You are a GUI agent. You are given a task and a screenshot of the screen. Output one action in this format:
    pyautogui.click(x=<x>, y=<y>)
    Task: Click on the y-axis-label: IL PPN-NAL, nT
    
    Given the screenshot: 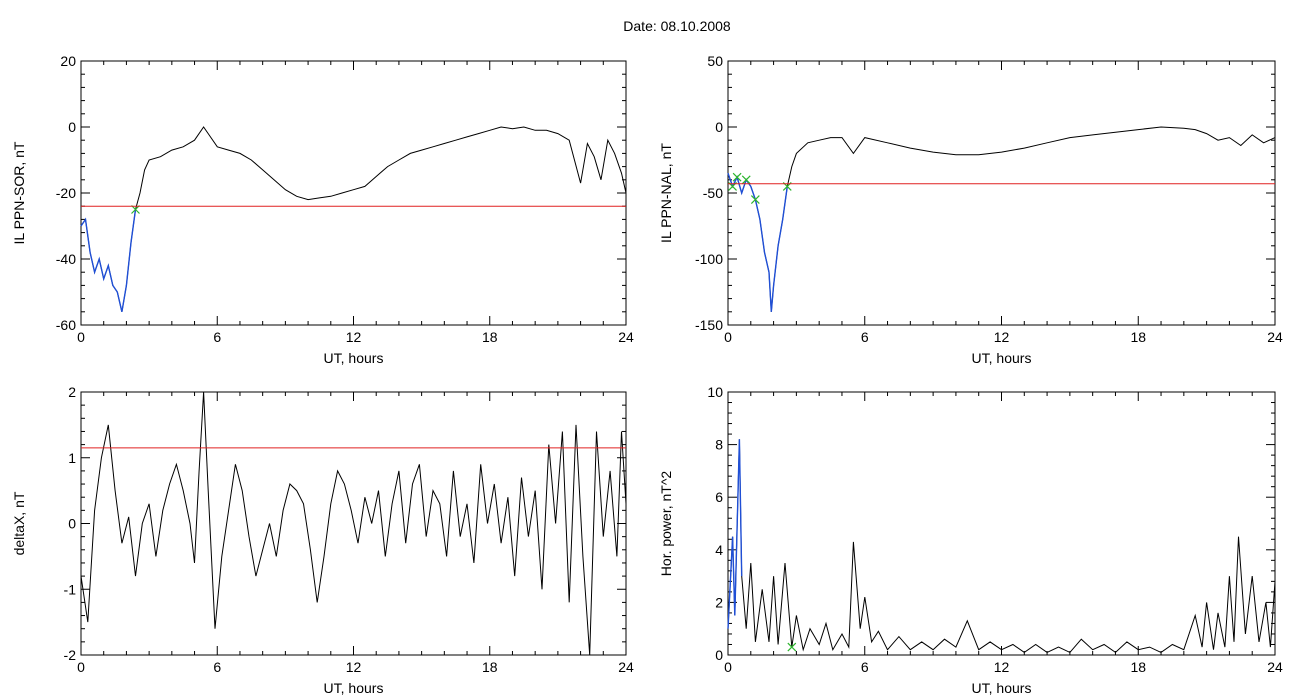 What is the action you would take?
    pyautogui.click(x=666, y=193)
    